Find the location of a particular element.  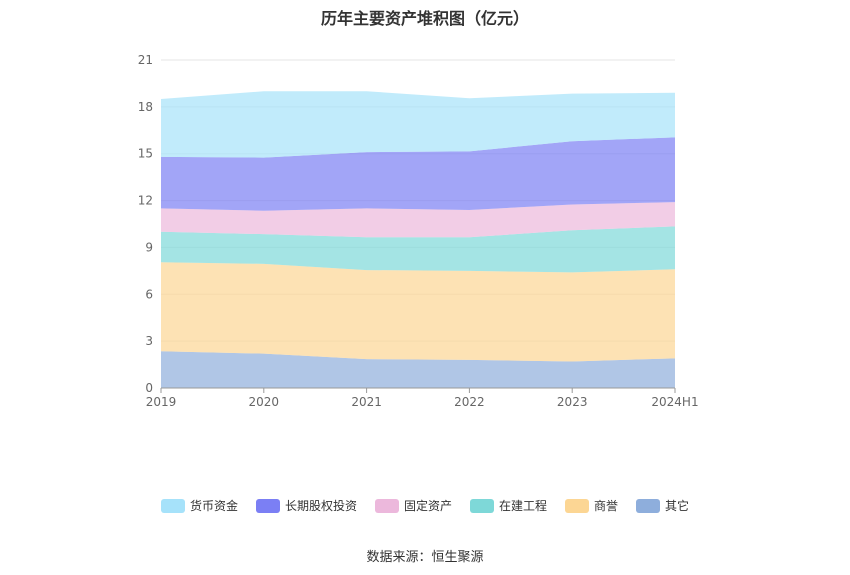

x-tick-label: 2022 is located at coordinates (469, 402).